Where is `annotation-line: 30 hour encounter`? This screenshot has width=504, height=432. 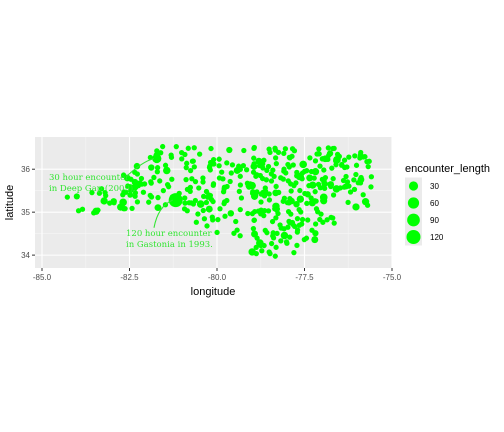 annotation-line: 30 hour encounter is located at coordinates (89, 178).